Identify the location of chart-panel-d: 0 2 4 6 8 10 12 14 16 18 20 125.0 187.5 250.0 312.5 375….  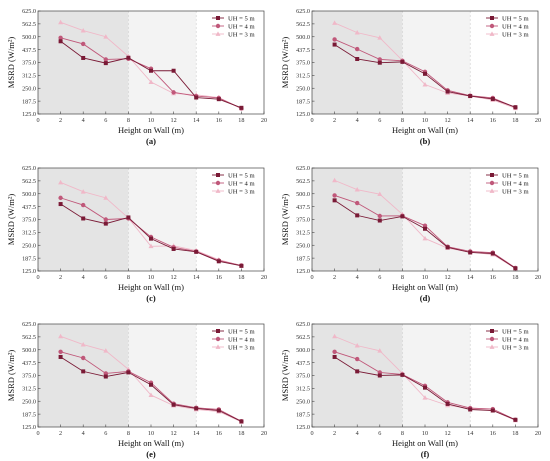
(410, 234).